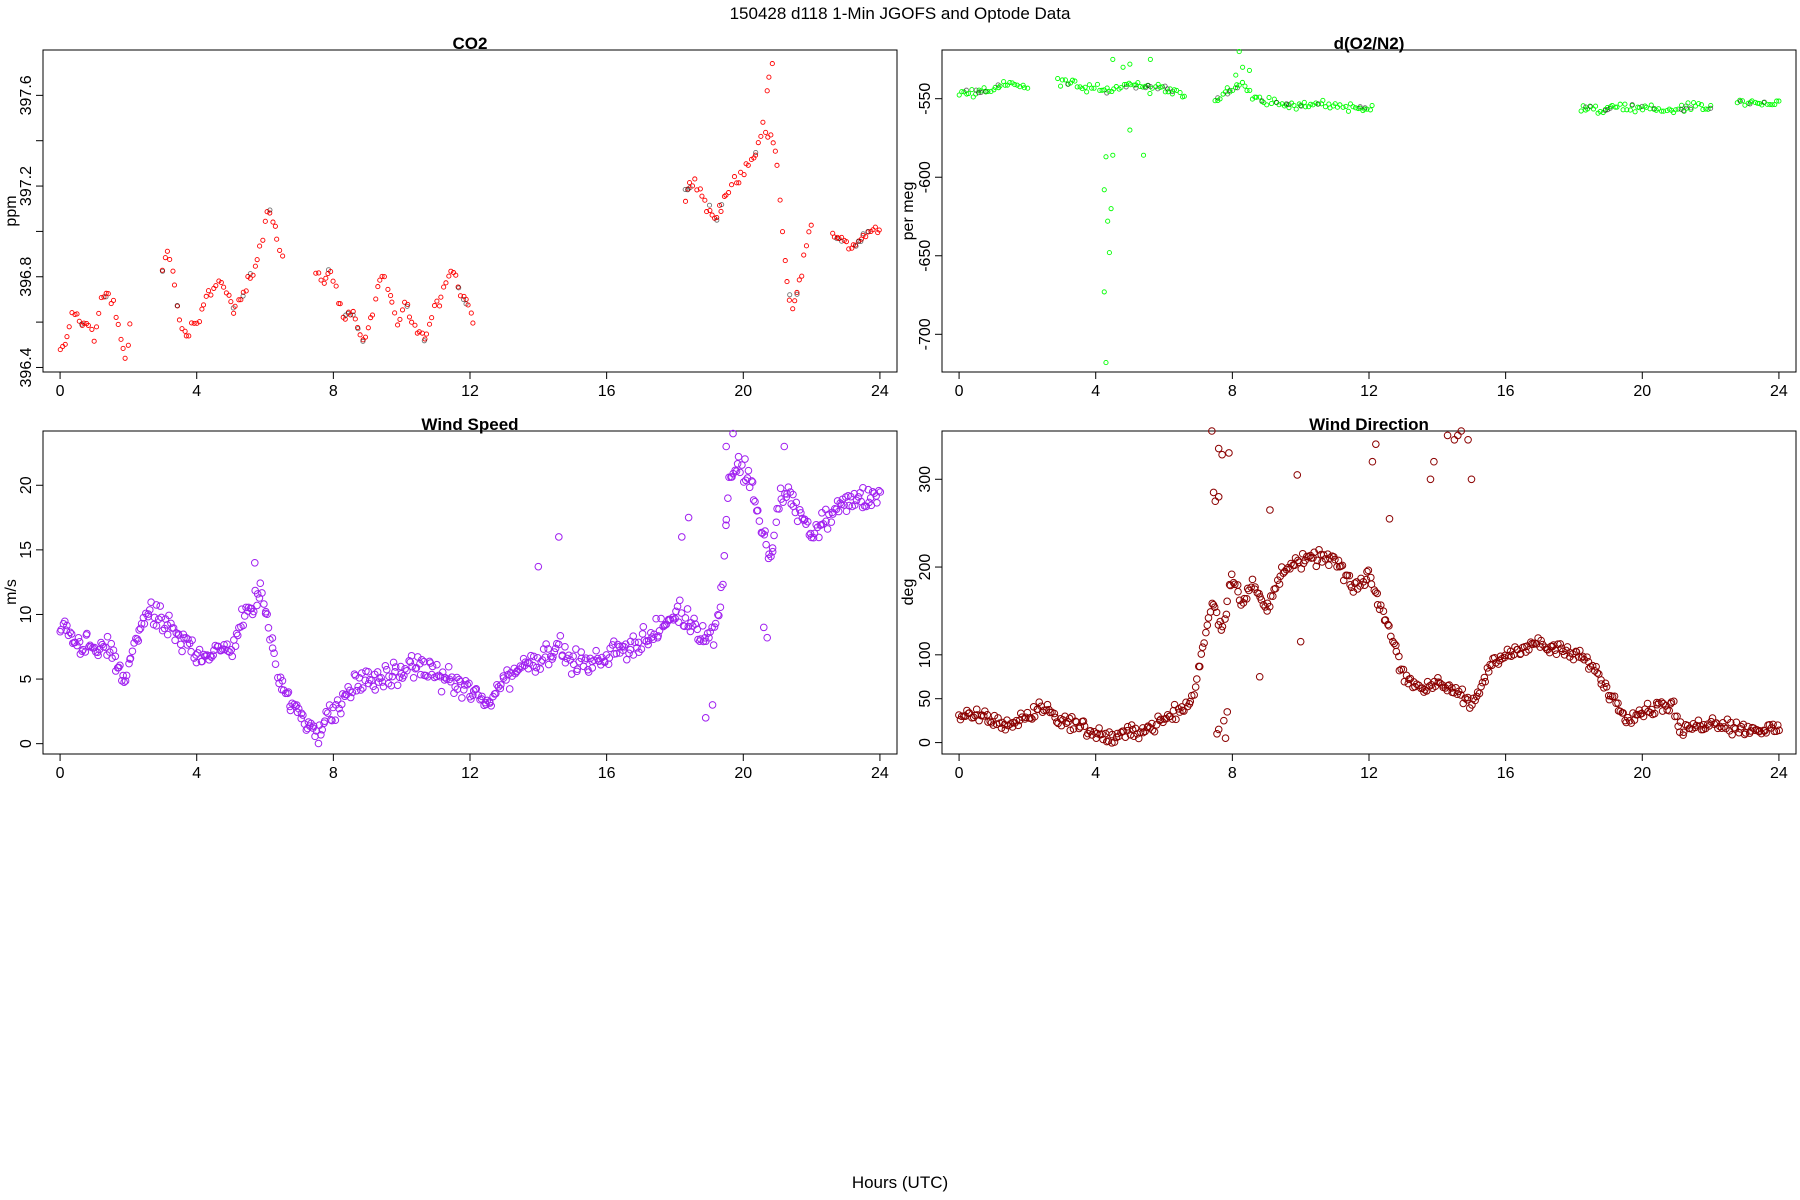 This screenshot has width=1800, height=1200. I want to click on x-tick-label: 24, so click(1779, 391).